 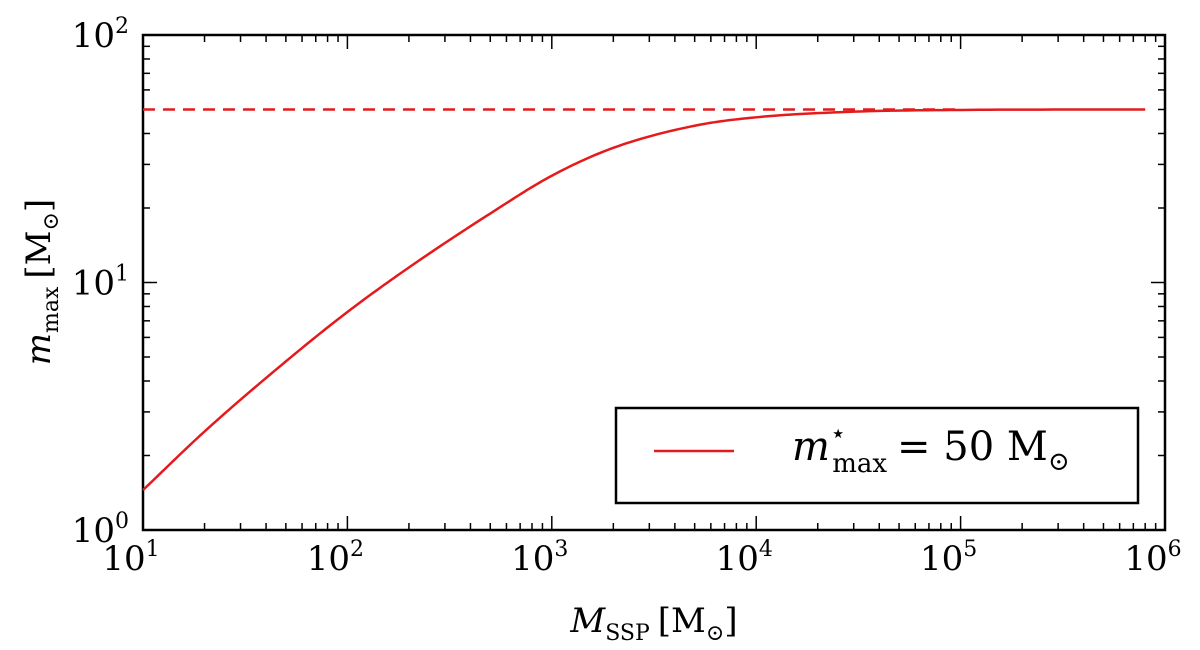 I want to click on x-tick-label: 102, so click(x=335, y=558).